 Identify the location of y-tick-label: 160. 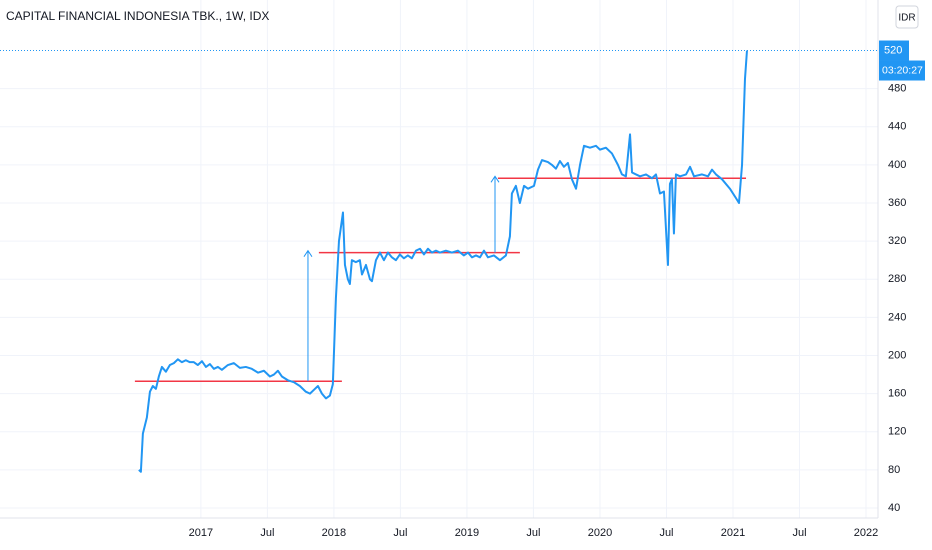
(897, 394).